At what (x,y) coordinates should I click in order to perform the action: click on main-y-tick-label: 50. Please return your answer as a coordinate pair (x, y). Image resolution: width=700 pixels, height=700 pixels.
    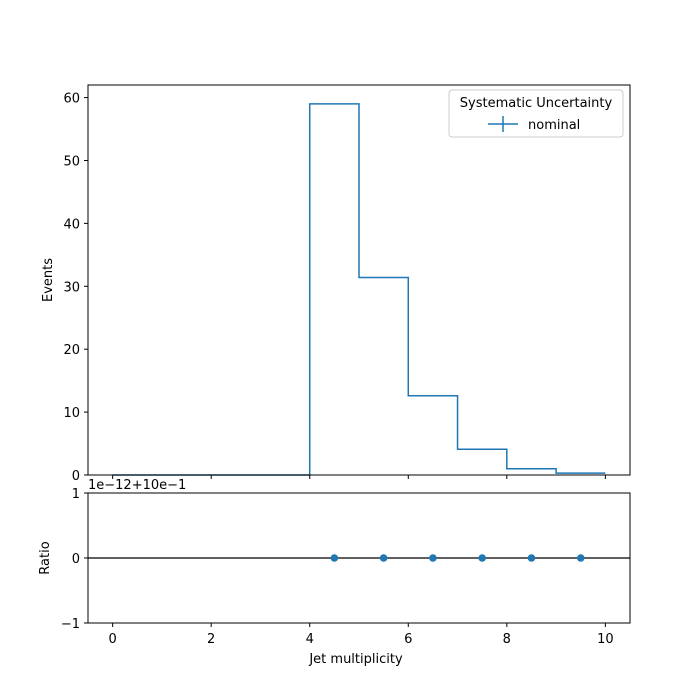
    Looking at the image, I should click on (71, 161).